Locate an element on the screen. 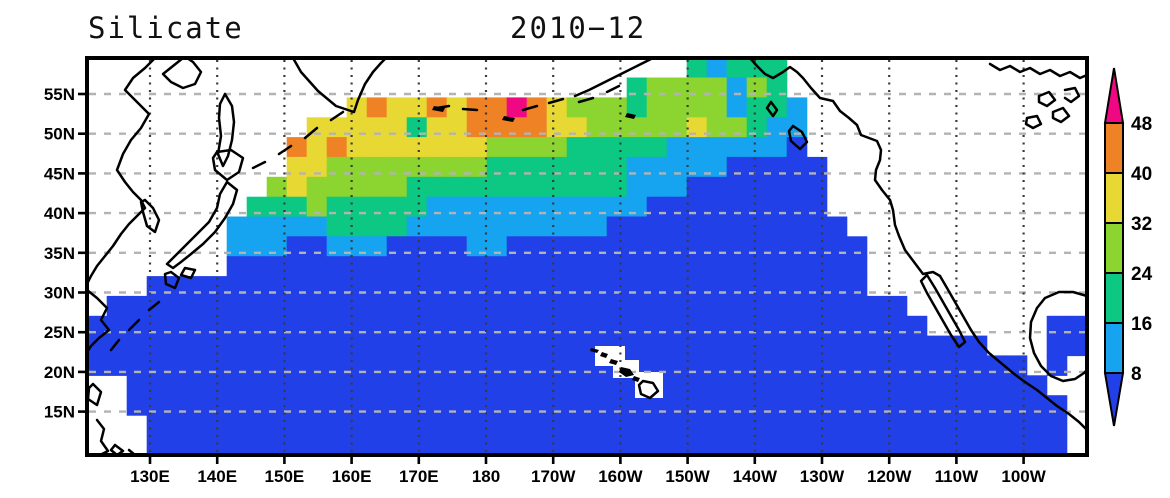  lat-tick-label: 30N is located at coordinates (59, 293).